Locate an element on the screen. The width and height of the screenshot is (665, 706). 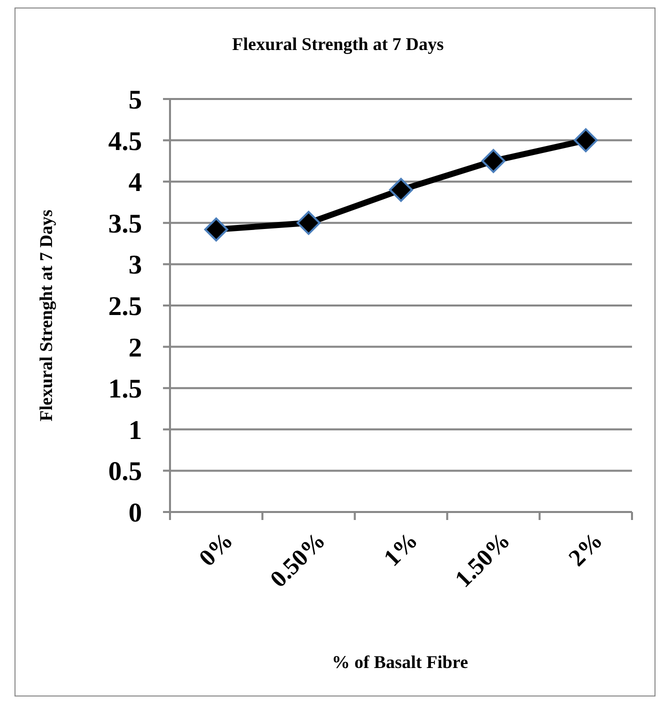
y-tick-label: 2 is located at coordinates (135, 347).